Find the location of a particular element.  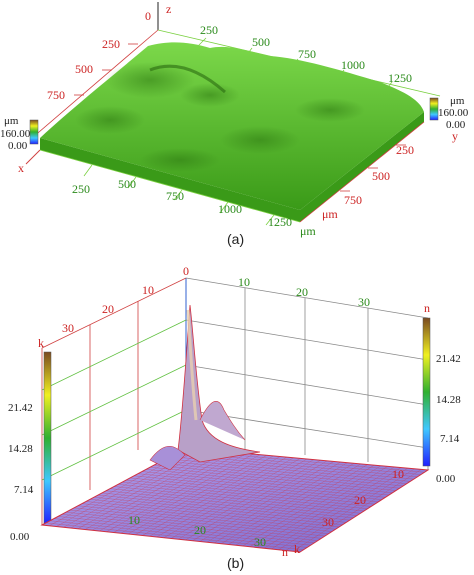

left-scale-max: 160.00 is located at coordinates (15, 134).